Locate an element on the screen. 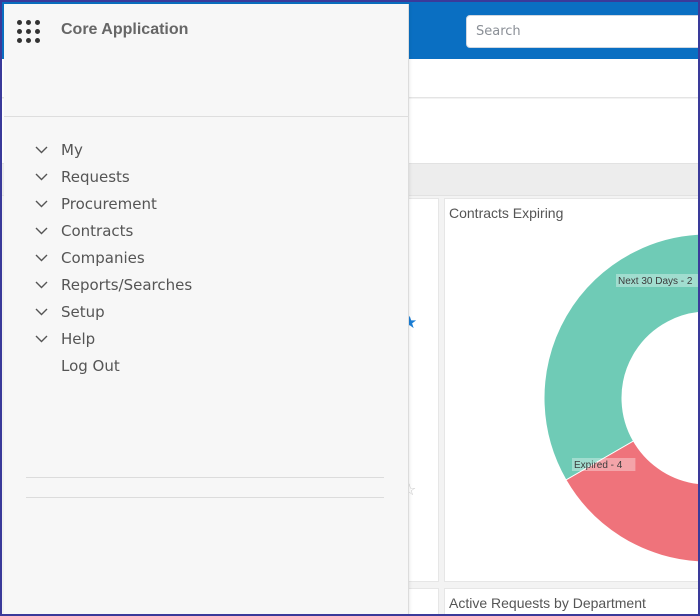 The image size is (700, 616). donut-label: Expired - 4 is located at coordinates (604, 464).